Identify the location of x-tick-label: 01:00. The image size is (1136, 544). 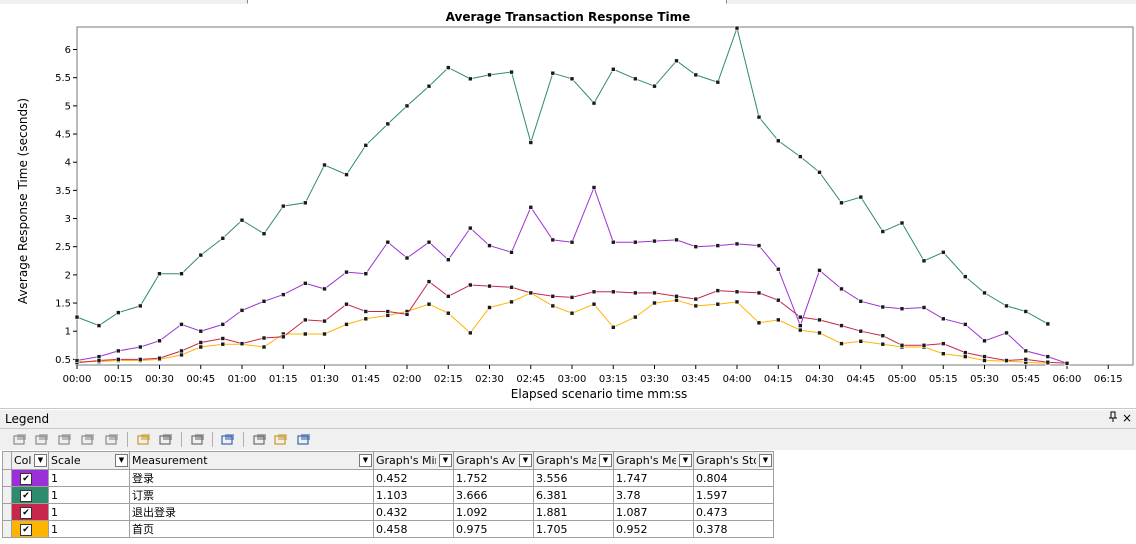
(242, 379).